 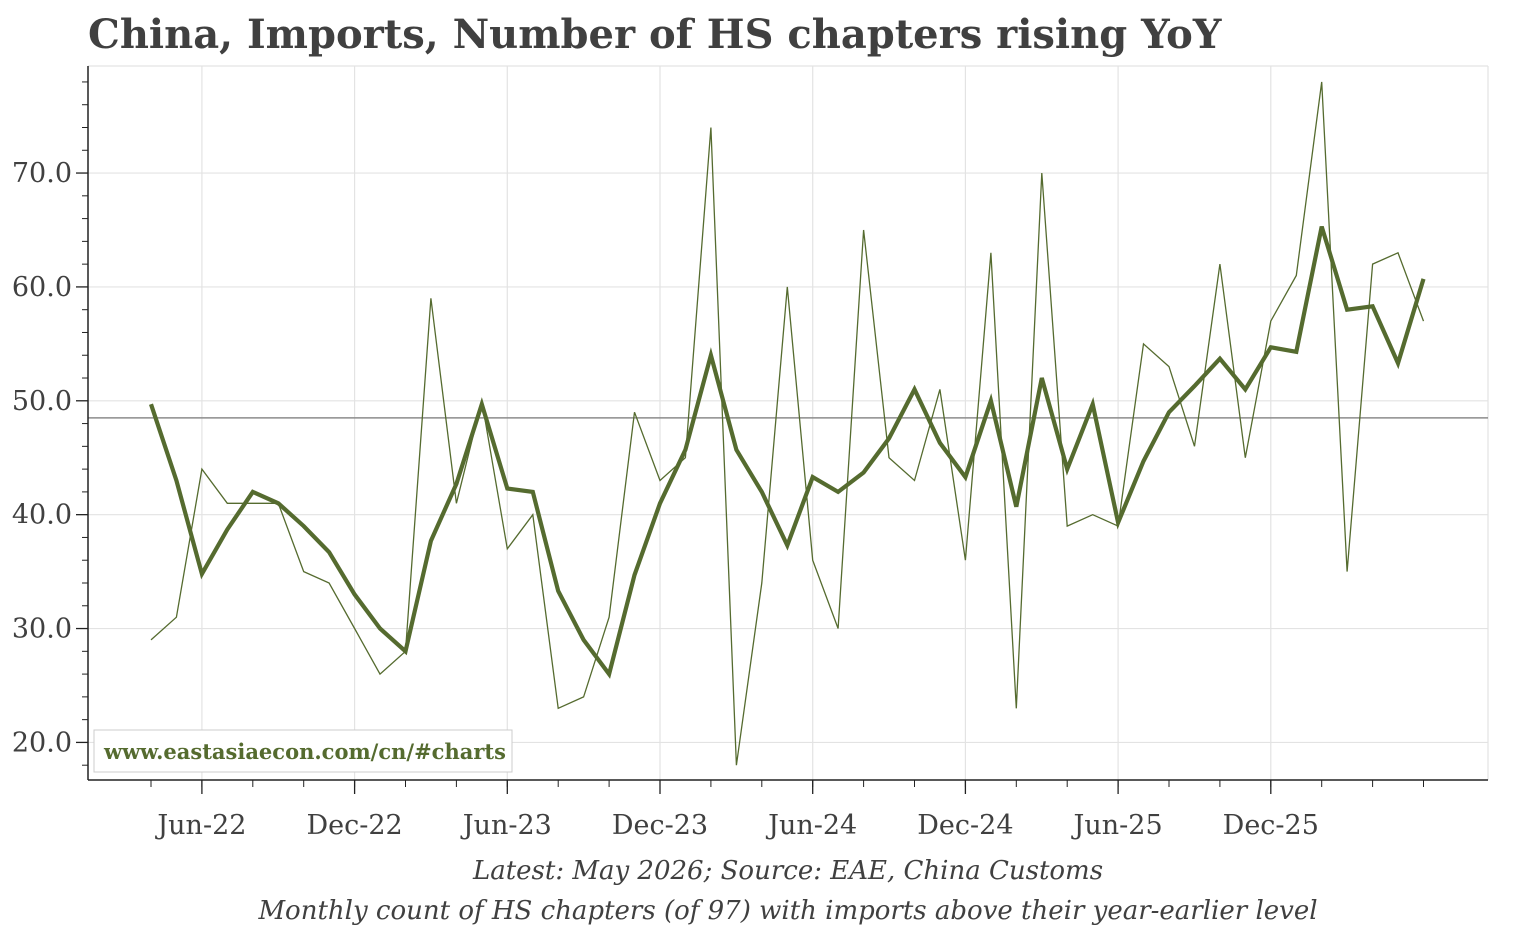 What do you see at coordinates (42, 742) in the screenshot?
I see `y-tick-label: 20.0` at bounding box center [42, 742].